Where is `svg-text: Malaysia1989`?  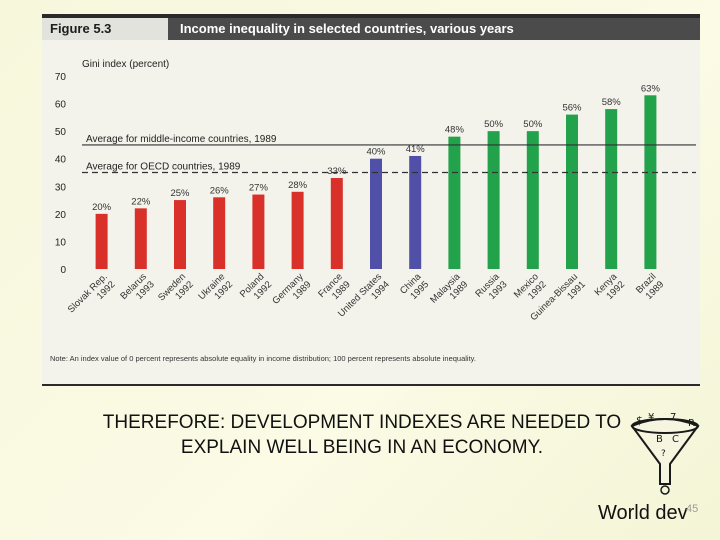 svg-text: Malaysia1989 is located at coordinates (449, 292).